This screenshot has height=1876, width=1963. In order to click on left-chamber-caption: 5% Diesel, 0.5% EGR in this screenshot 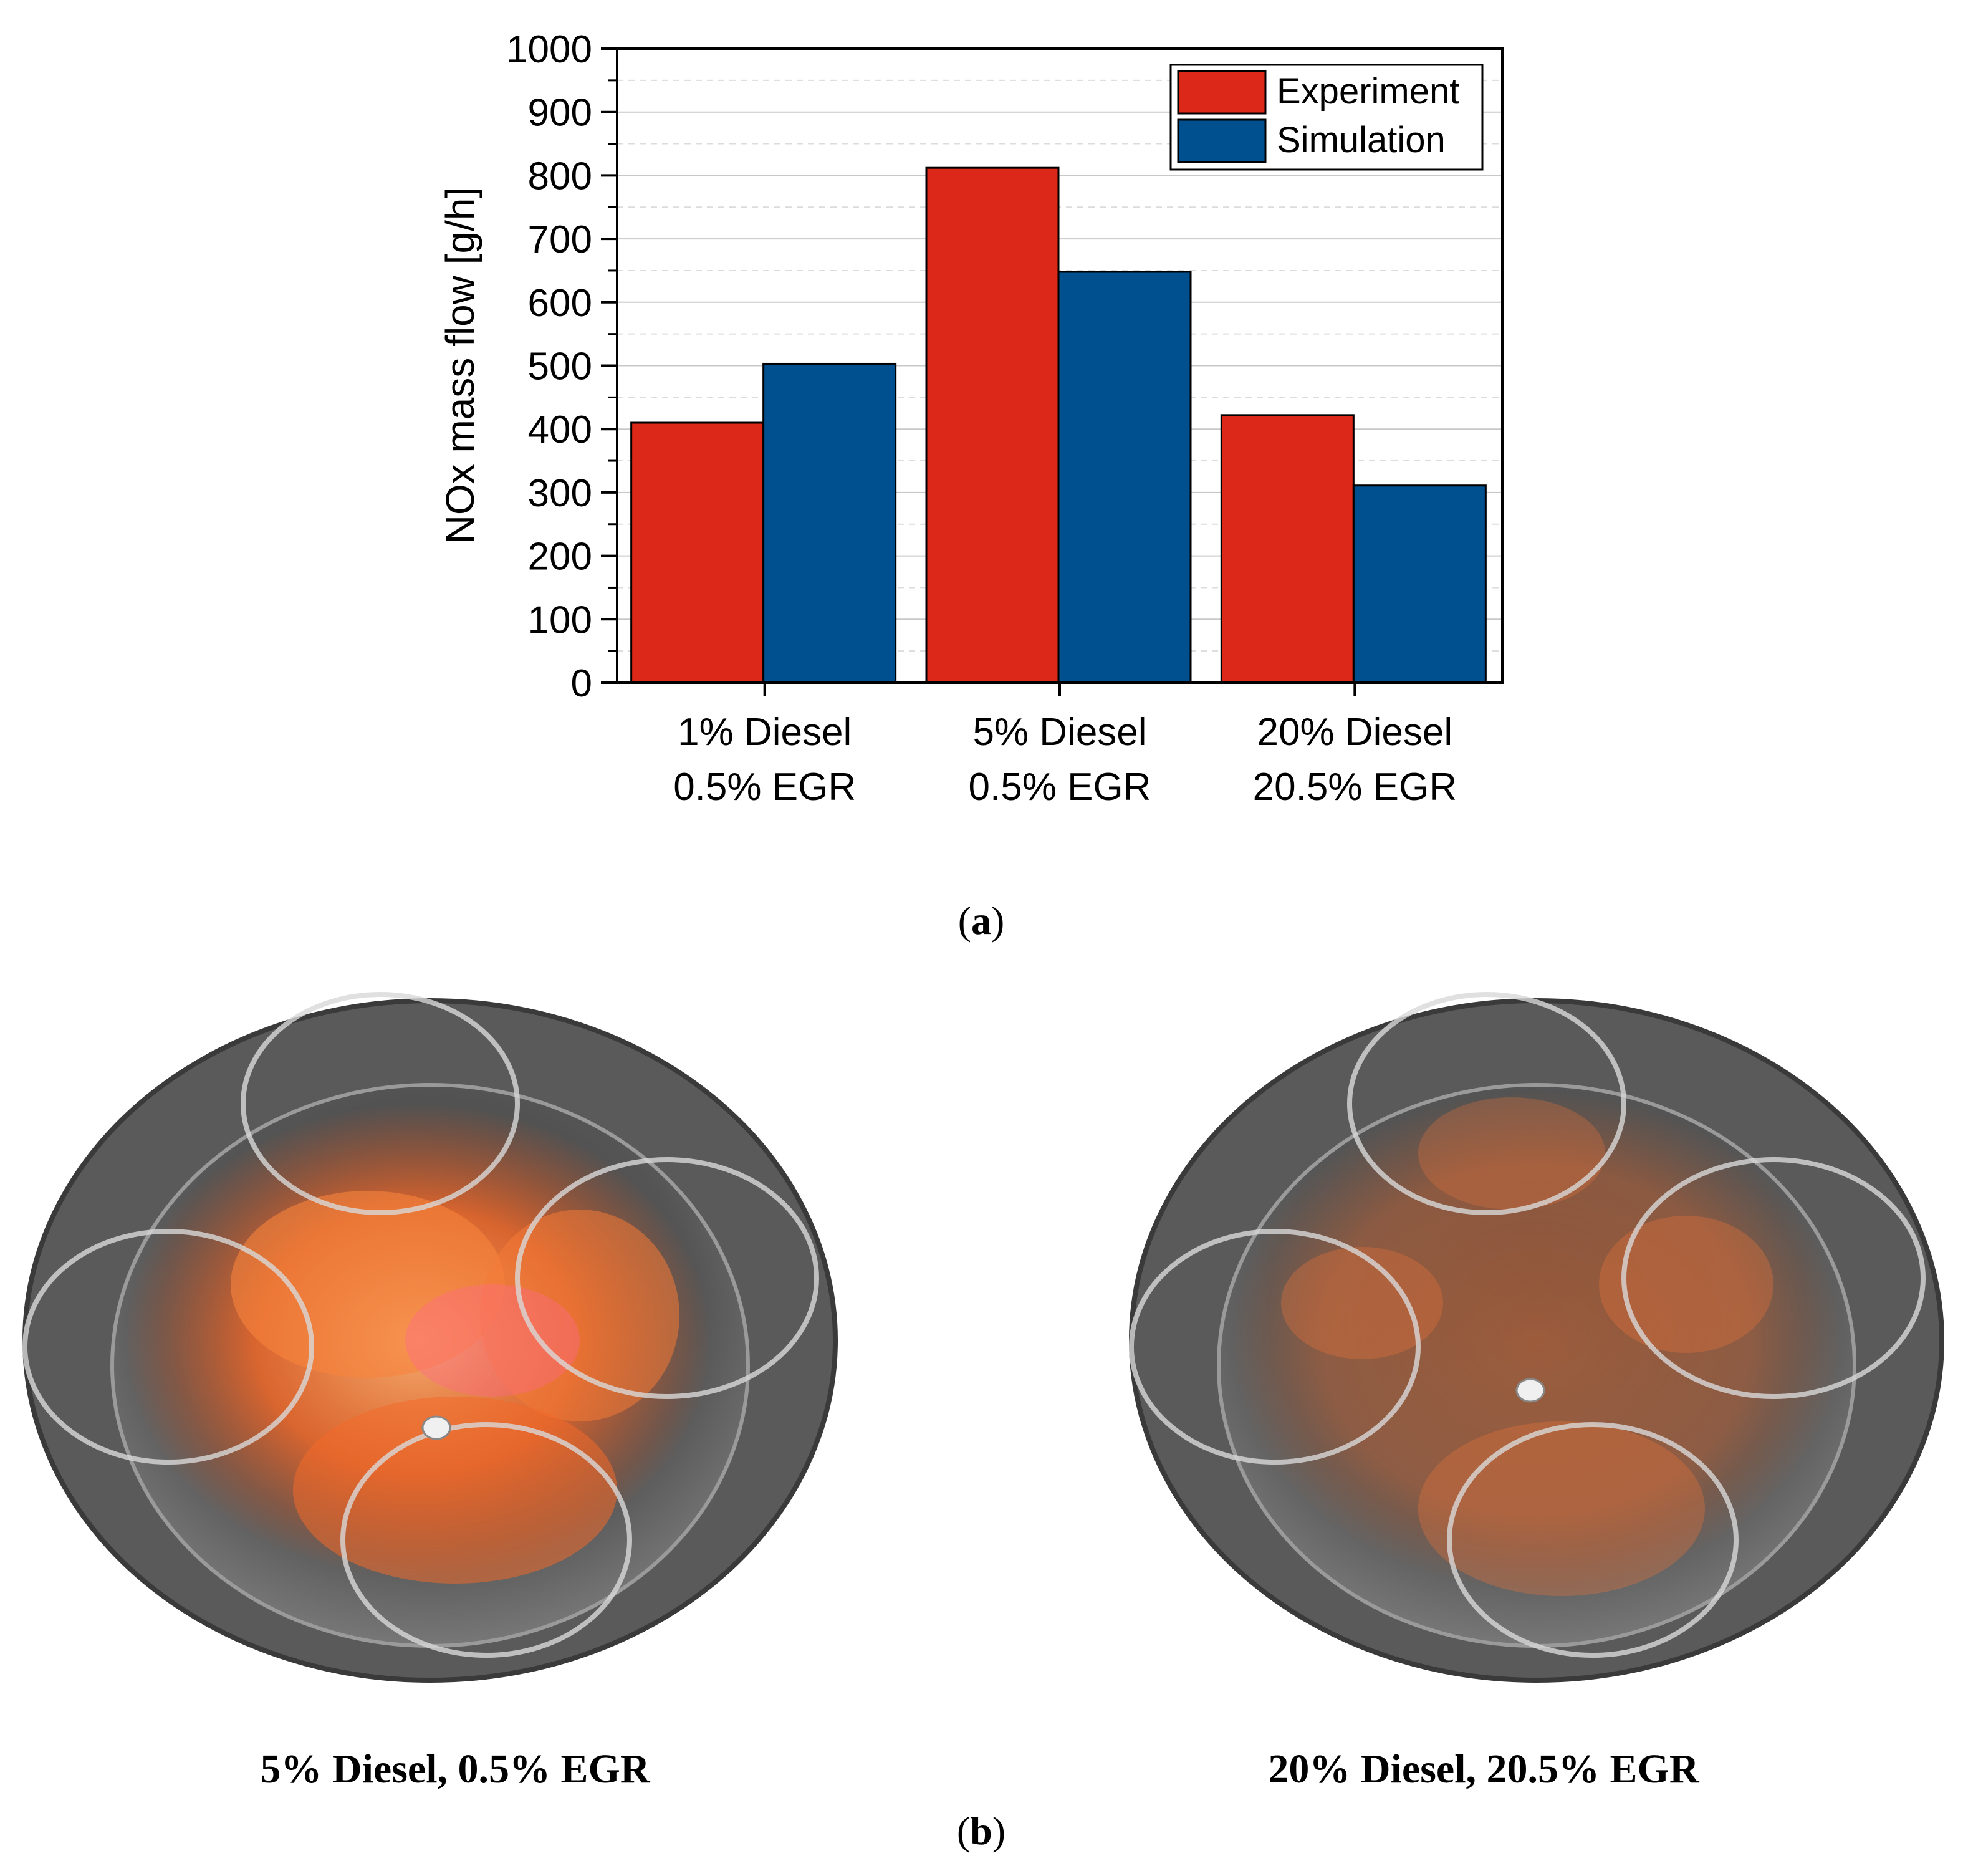, I will do `click(455, 1769)`.